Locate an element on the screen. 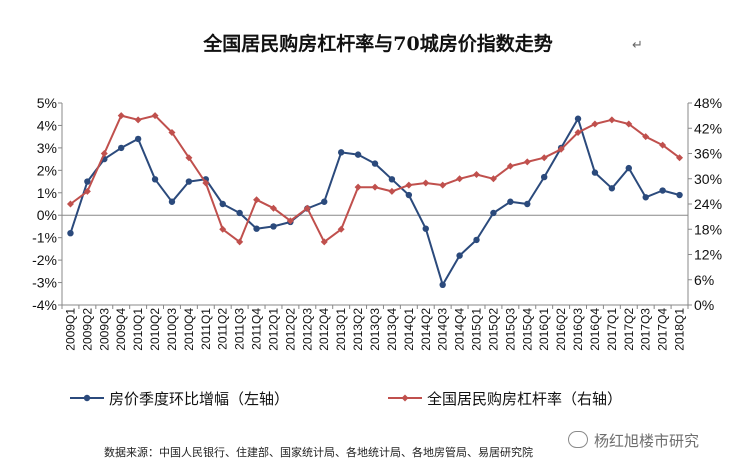 This screenshot has height=473, width=740. legend-label-price-change: 房价季度环比增幅（左轴） is located at coordinates (199, 399).